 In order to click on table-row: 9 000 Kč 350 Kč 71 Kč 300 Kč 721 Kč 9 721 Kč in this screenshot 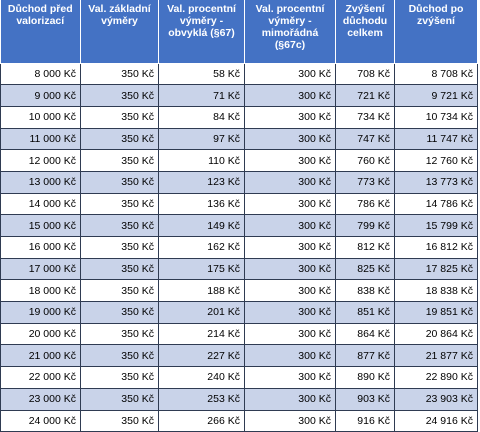, I will do `click(239, 95)`.